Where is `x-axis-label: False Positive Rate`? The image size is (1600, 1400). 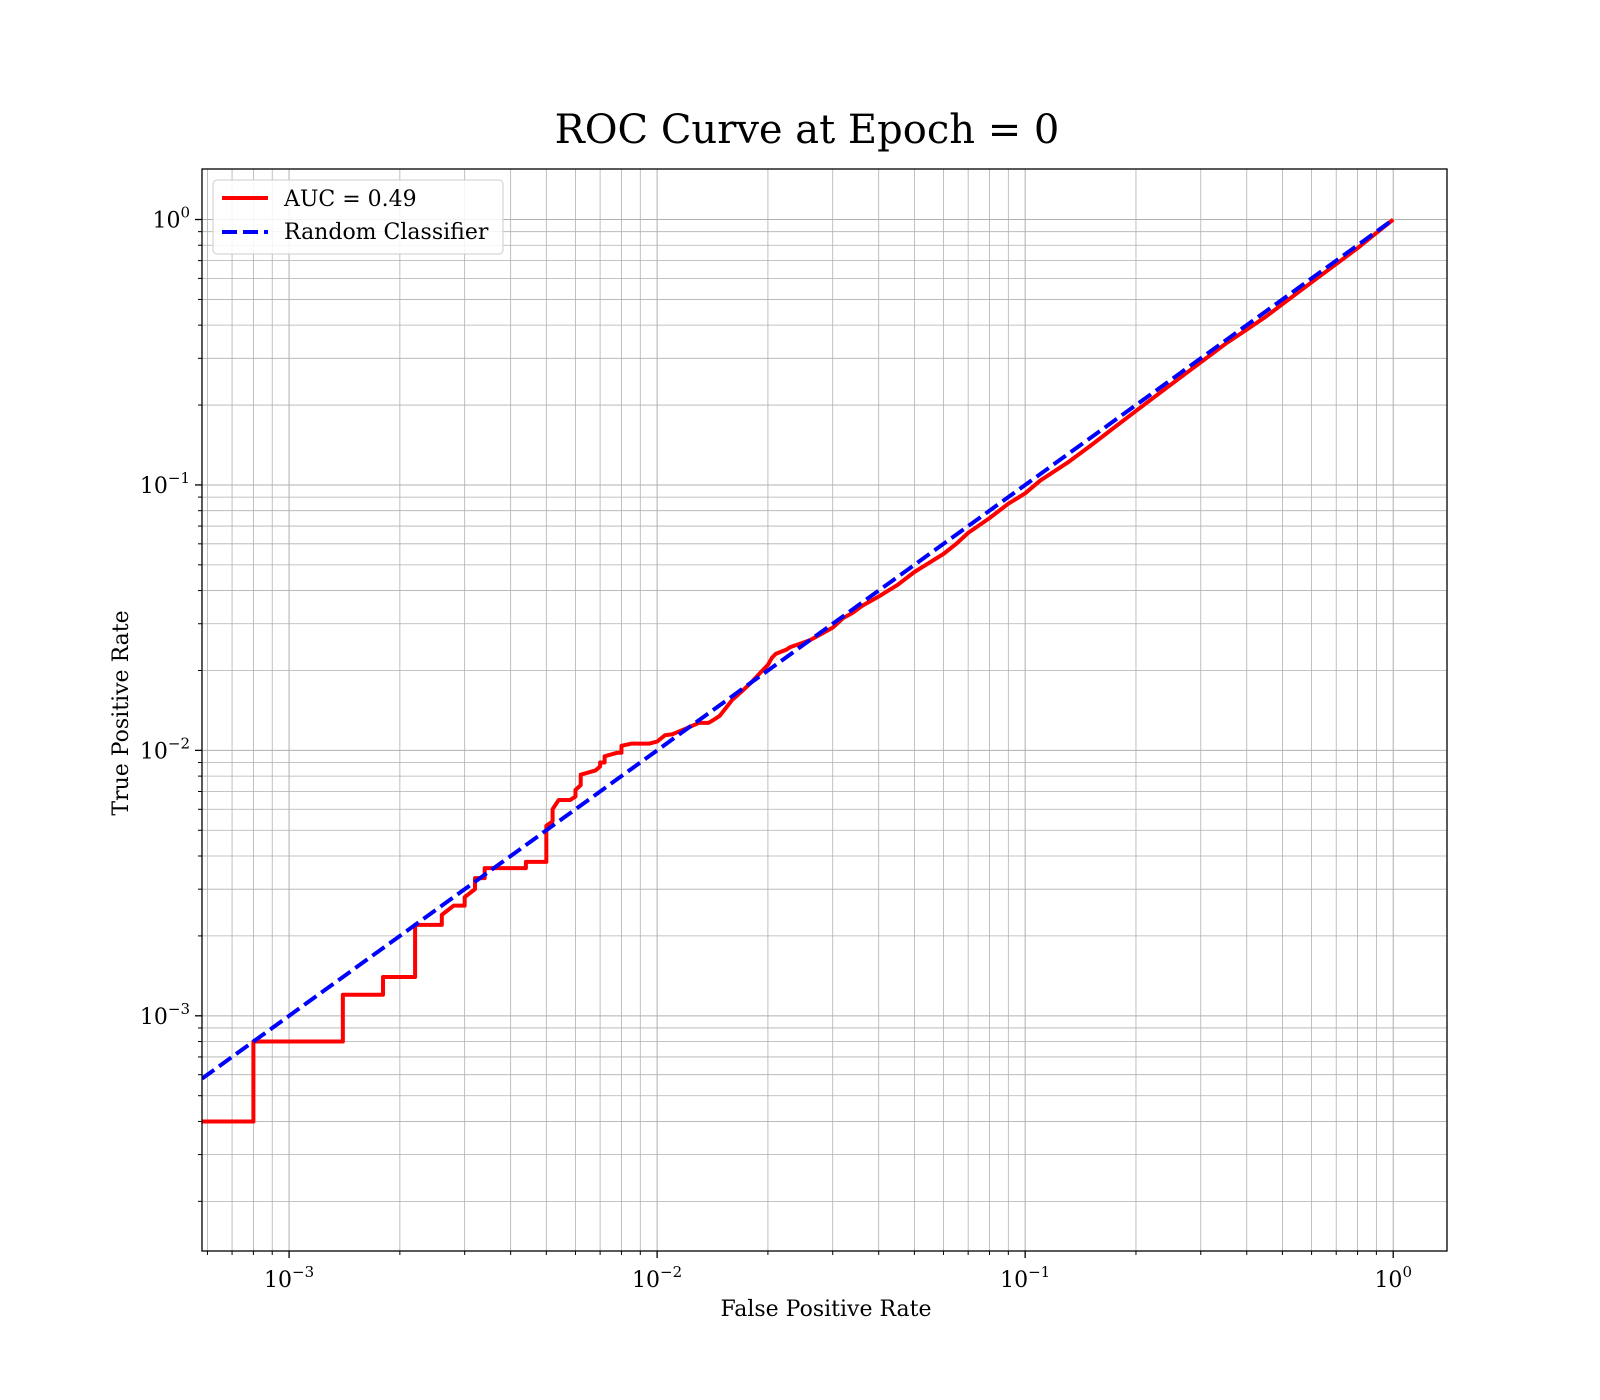 x-axis-label: False Positive Rate is located at coordinates (825, 1309).